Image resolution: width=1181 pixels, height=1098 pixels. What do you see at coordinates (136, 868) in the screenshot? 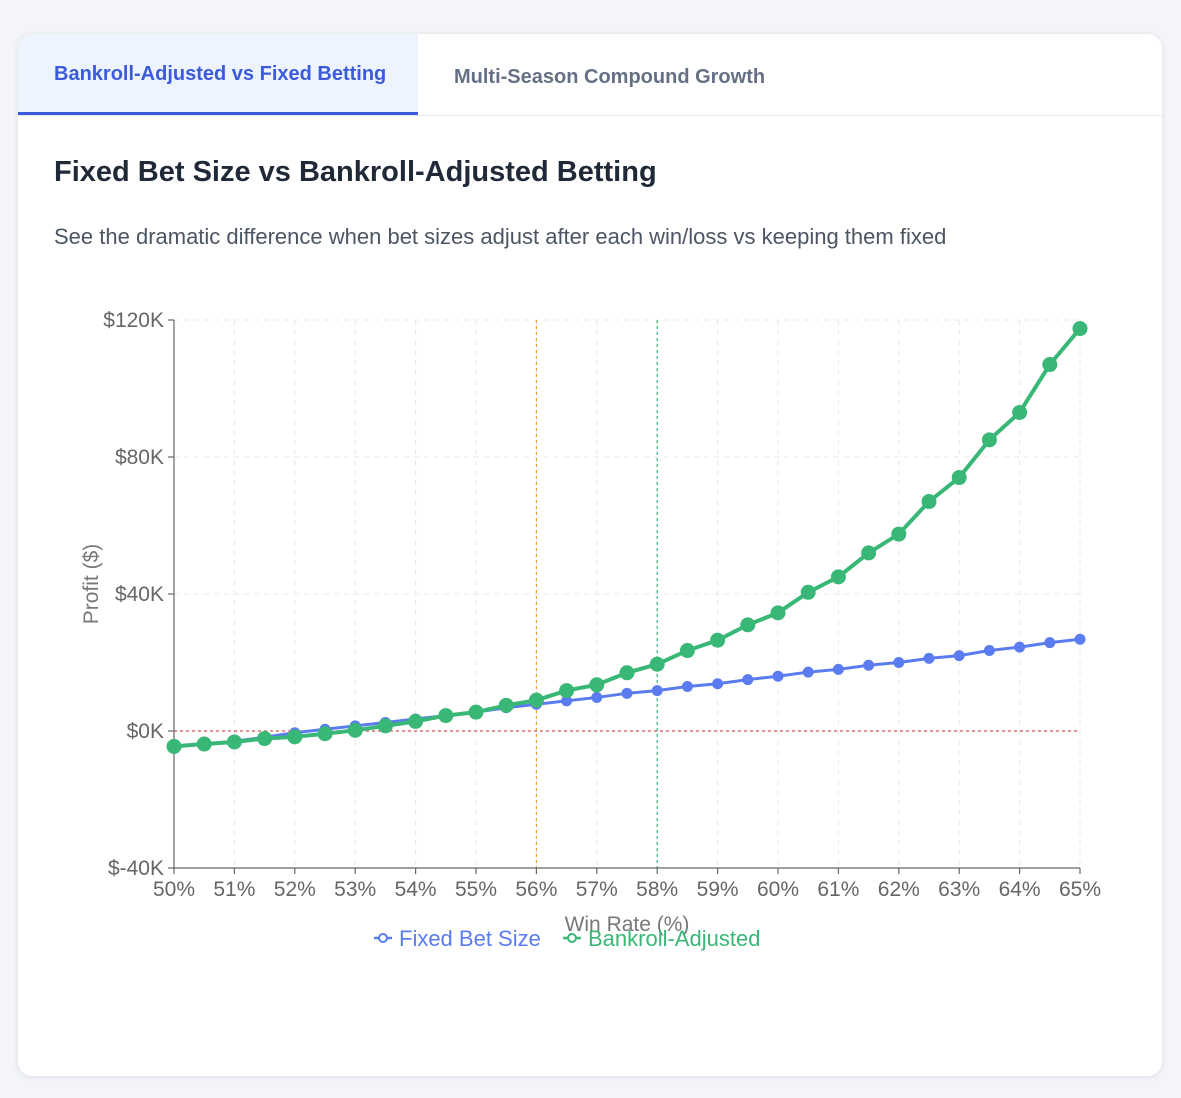
I see `y-tick-label: $-40K` at bounding box center [136, 868].